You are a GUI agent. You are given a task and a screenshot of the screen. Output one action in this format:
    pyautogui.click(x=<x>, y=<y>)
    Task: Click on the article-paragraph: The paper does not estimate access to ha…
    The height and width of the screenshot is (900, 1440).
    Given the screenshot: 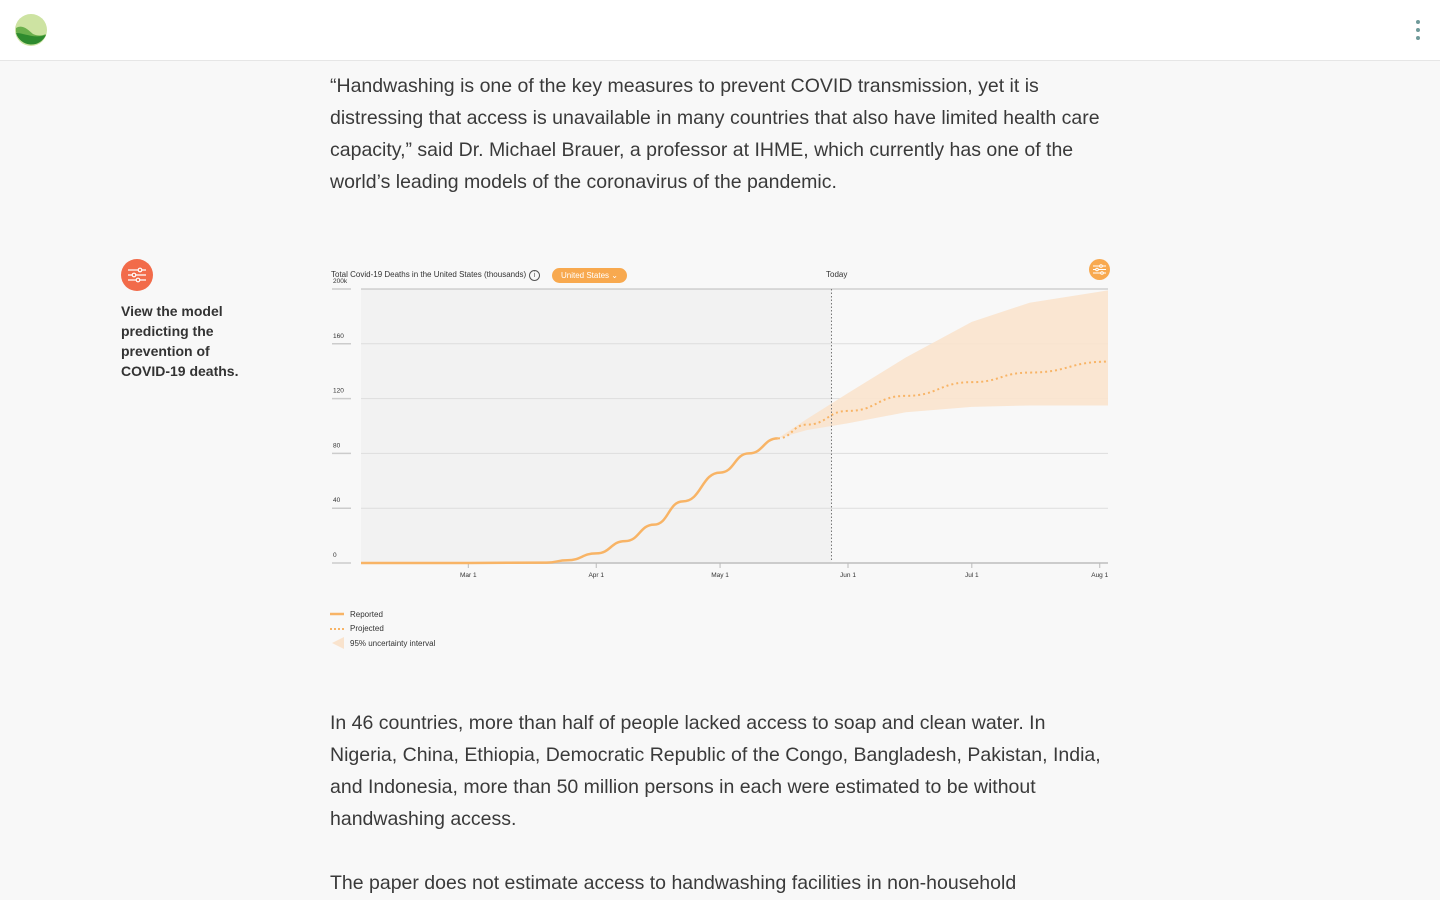 What is the action you would take?
    pyautogui.click(x=673, y=883)
    